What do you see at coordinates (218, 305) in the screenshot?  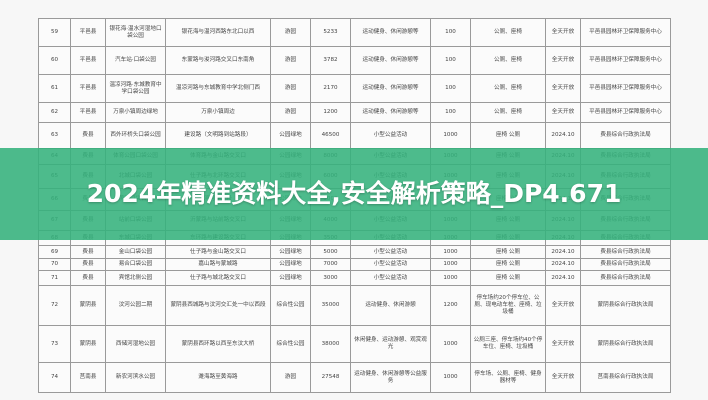 I see `table-cell: 蒙阴县西城路与汶河交汇处一中以西段` at bounding box center [218, 305].